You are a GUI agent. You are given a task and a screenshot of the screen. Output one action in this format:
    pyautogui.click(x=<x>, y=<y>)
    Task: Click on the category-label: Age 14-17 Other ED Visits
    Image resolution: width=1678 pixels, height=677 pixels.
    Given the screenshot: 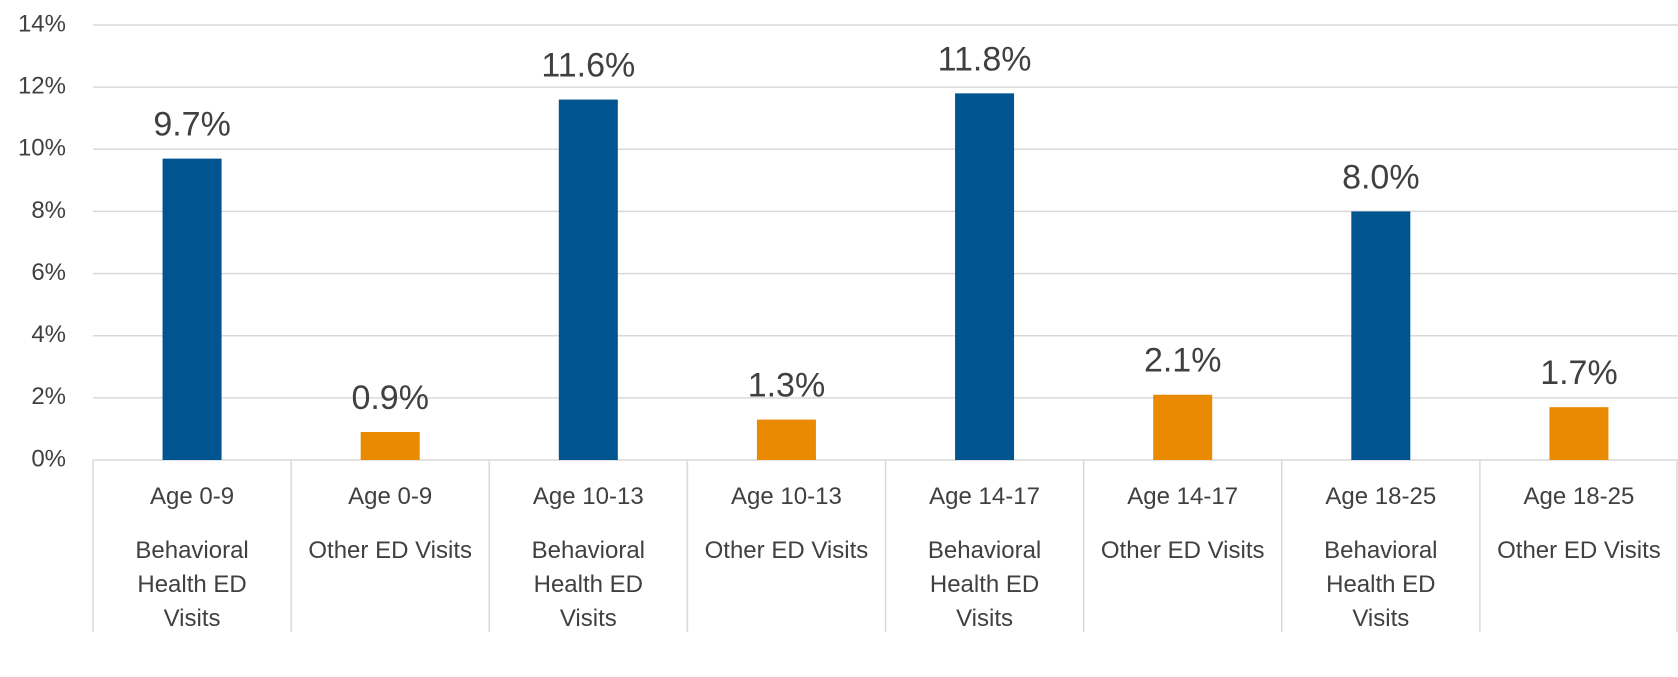 What is the action you would take?
    pyautogui.click(x=1183, y=546)
    